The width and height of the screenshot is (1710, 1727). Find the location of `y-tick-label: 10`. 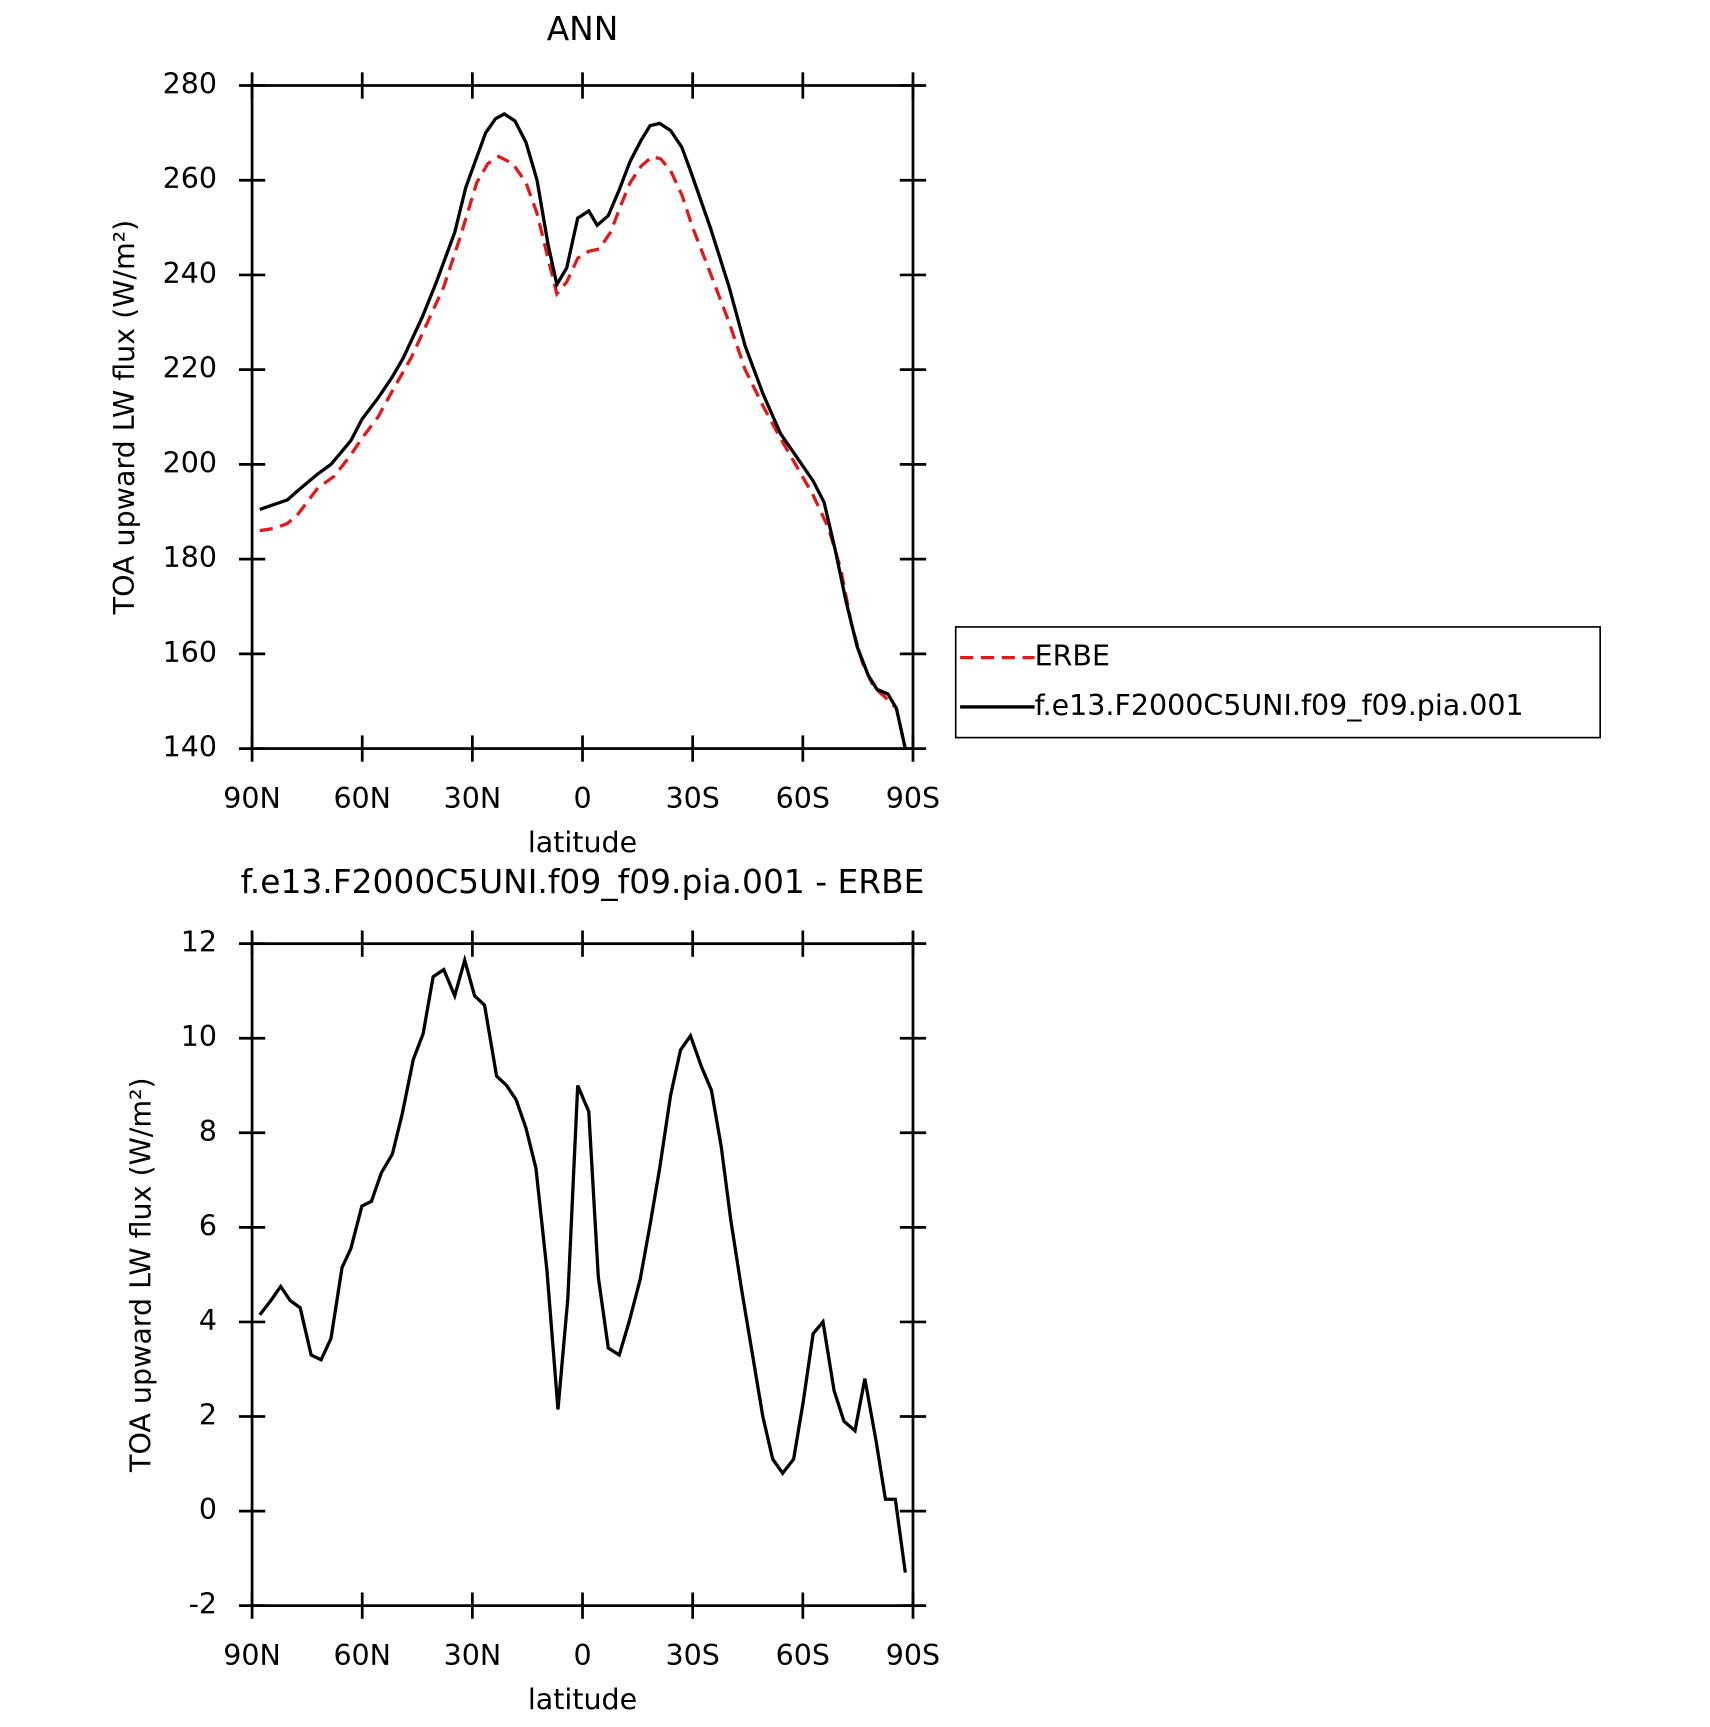

y-tick-label: 10 is located at coordinates (199, 1036).